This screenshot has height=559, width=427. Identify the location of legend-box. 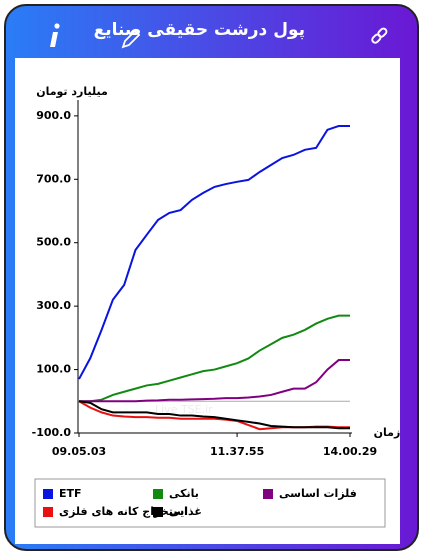
(210, 503).